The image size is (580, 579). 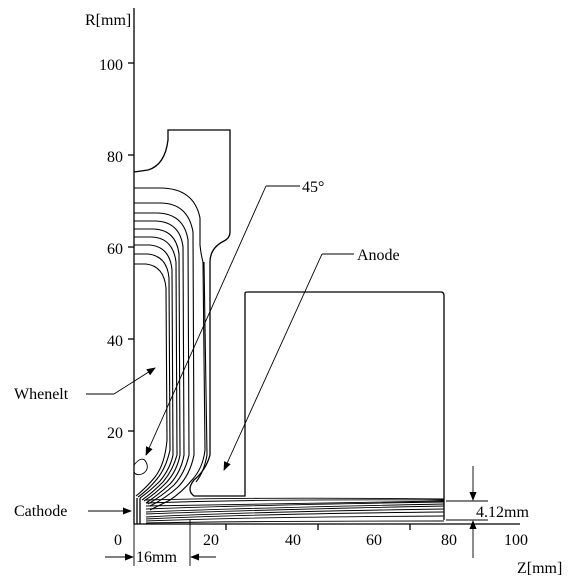 What do you see at coordinates (140, 467) in the screenshot?
I see `cathode-tip` at bounding box center [140, 467].